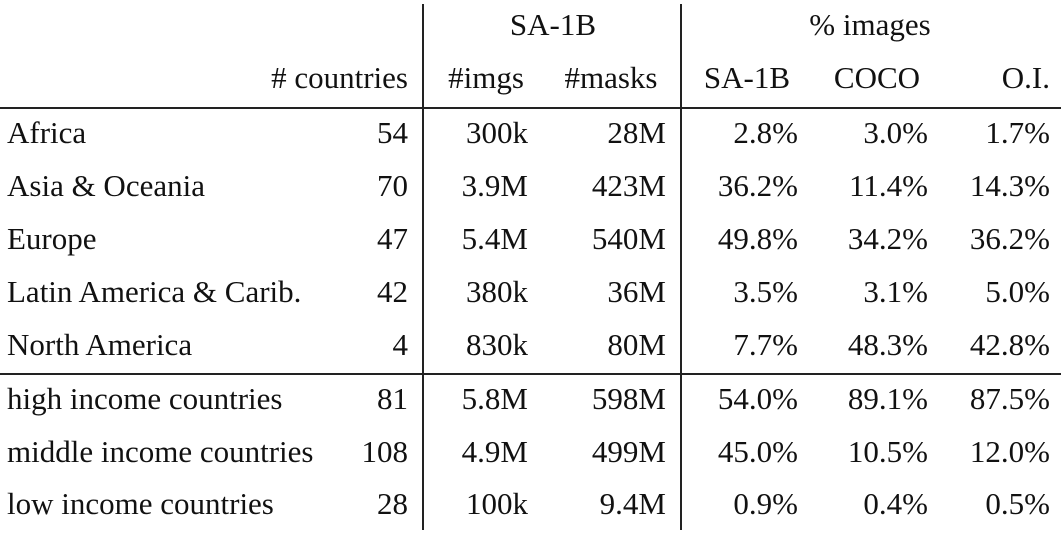 The height and width of the screenshot is (537, 1061). I want to click on cell-sa1b: 2.8%, so click(765, 132).